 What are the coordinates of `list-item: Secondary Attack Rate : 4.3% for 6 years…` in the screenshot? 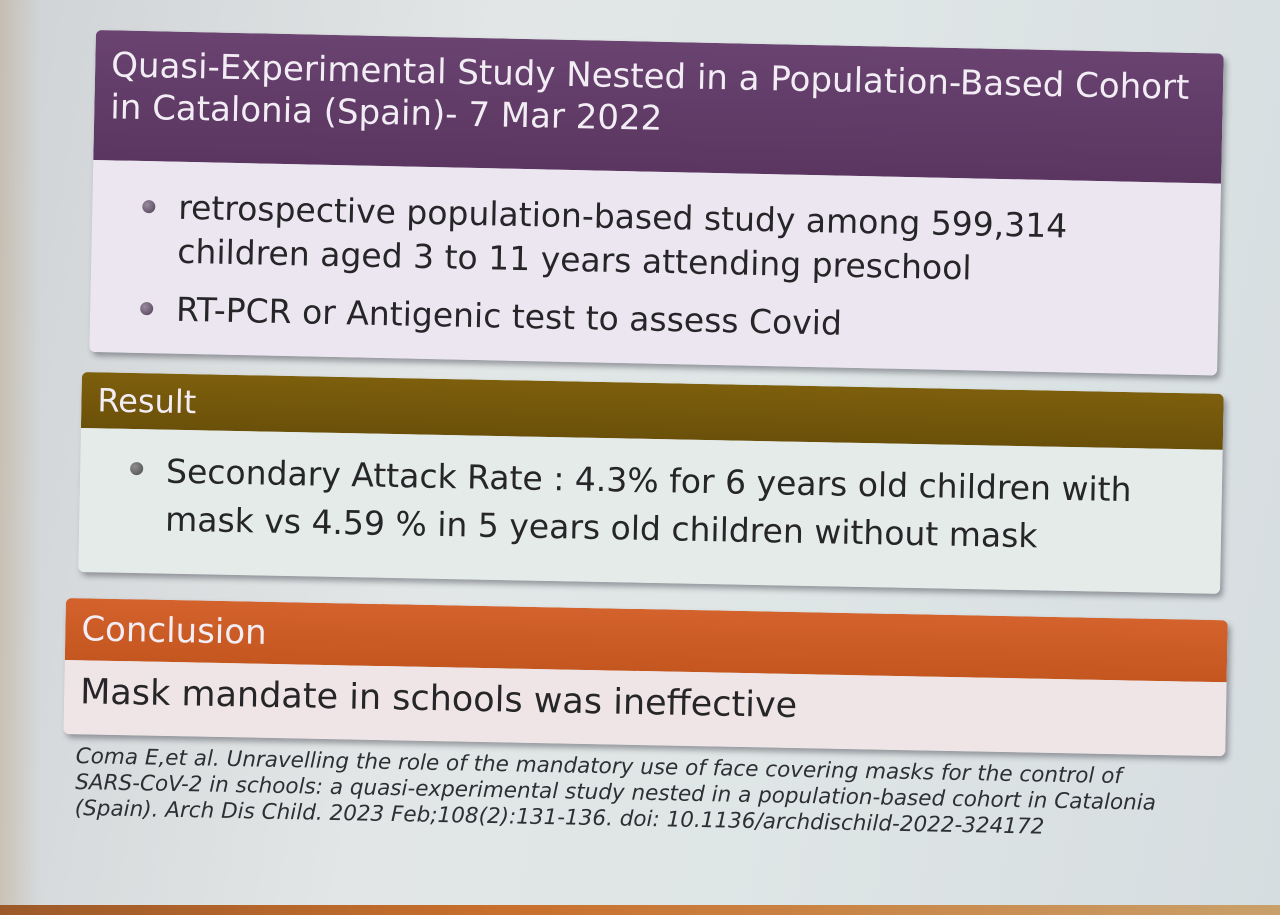 It's located at (656, 505).